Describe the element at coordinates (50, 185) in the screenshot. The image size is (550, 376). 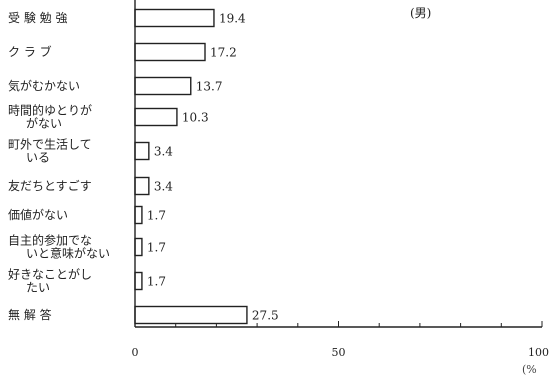
I see `category-label: 友だちとすごす` at that location.